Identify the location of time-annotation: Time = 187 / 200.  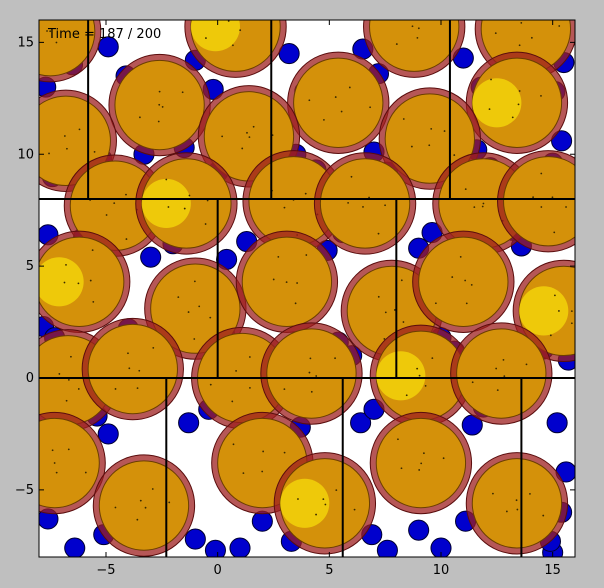
(104, 34).